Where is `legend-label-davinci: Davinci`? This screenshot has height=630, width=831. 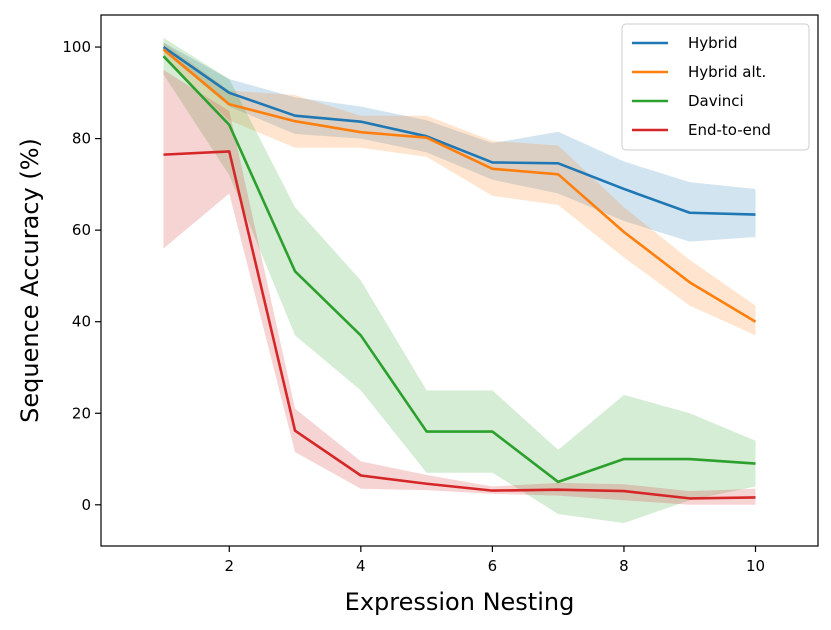 legend-label-davinci: Davinci is located at coordinates (716, 101).